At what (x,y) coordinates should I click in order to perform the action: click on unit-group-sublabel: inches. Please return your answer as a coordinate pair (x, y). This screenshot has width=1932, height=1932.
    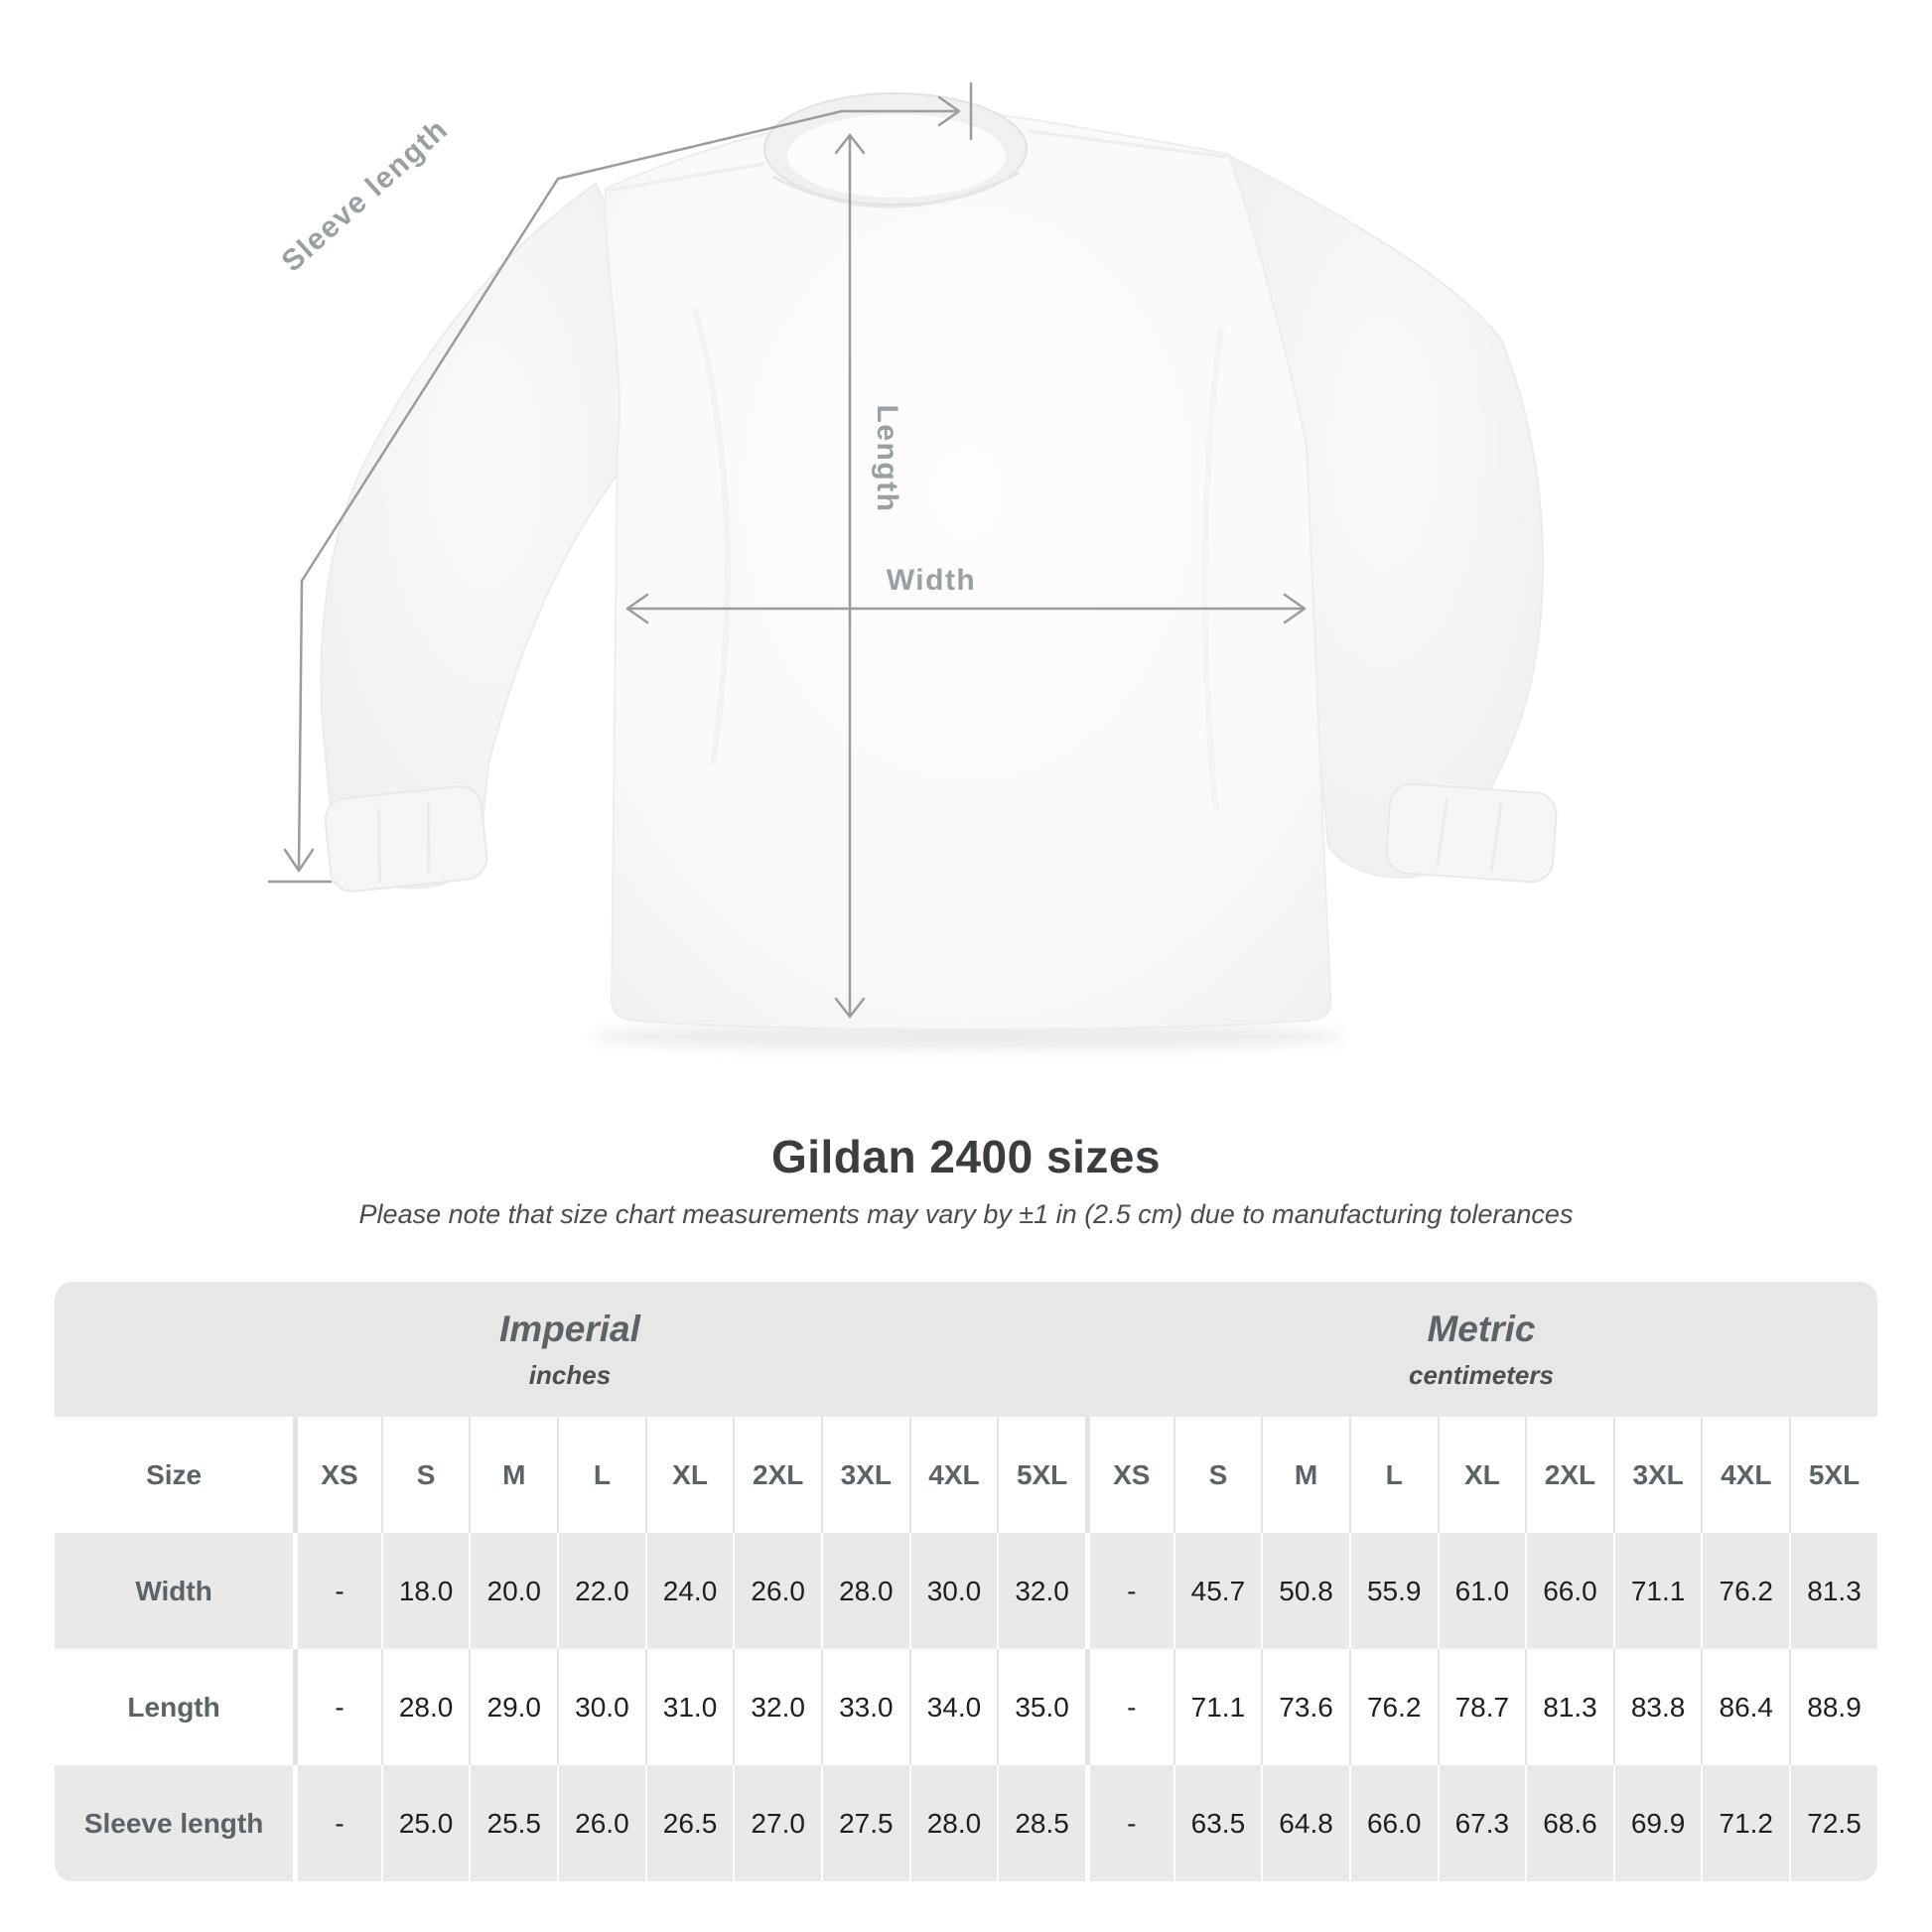
    Looking at the image, I should click on (570, 1374).